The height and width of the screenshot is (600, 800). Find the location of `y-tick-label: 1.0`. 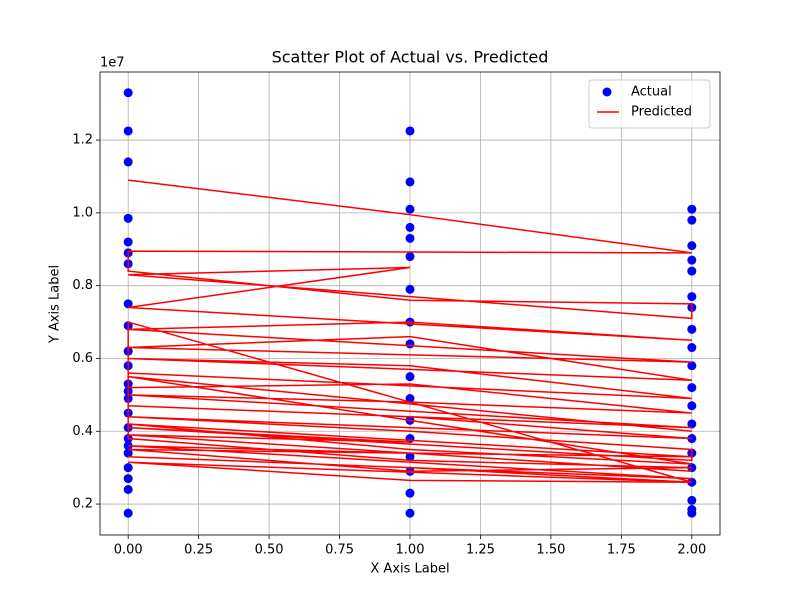

y-tick-label: 1.0 is located at coordinates (82, 212).